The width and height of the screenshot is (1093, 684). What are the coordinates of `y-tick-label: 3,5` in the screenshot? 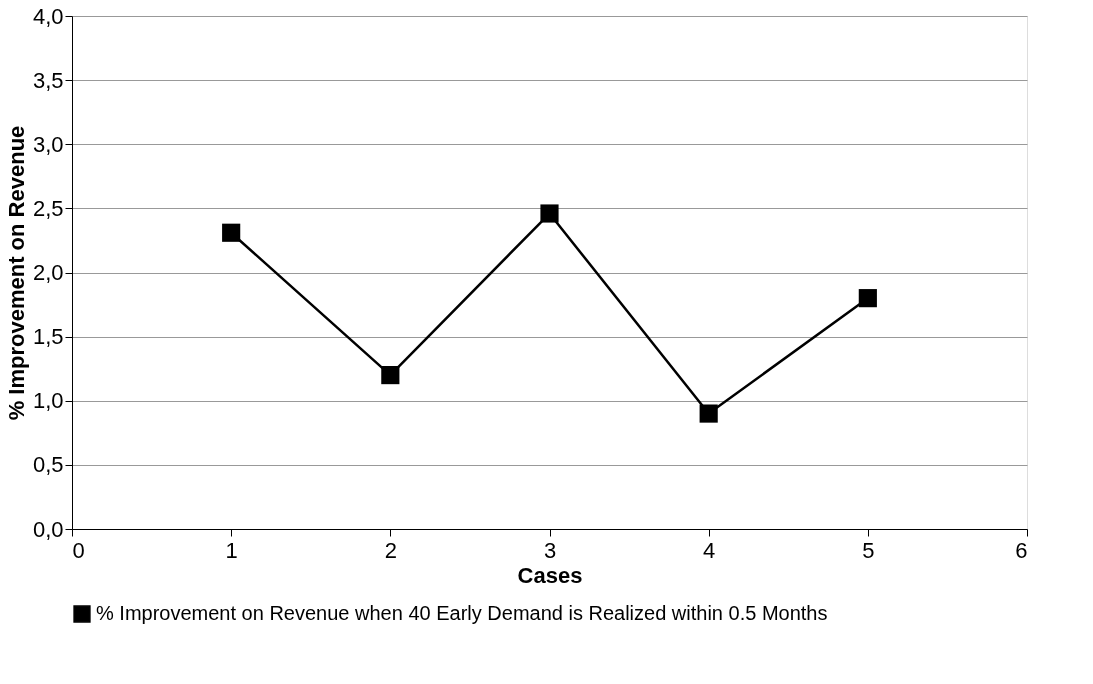 It's located at (48, 80).